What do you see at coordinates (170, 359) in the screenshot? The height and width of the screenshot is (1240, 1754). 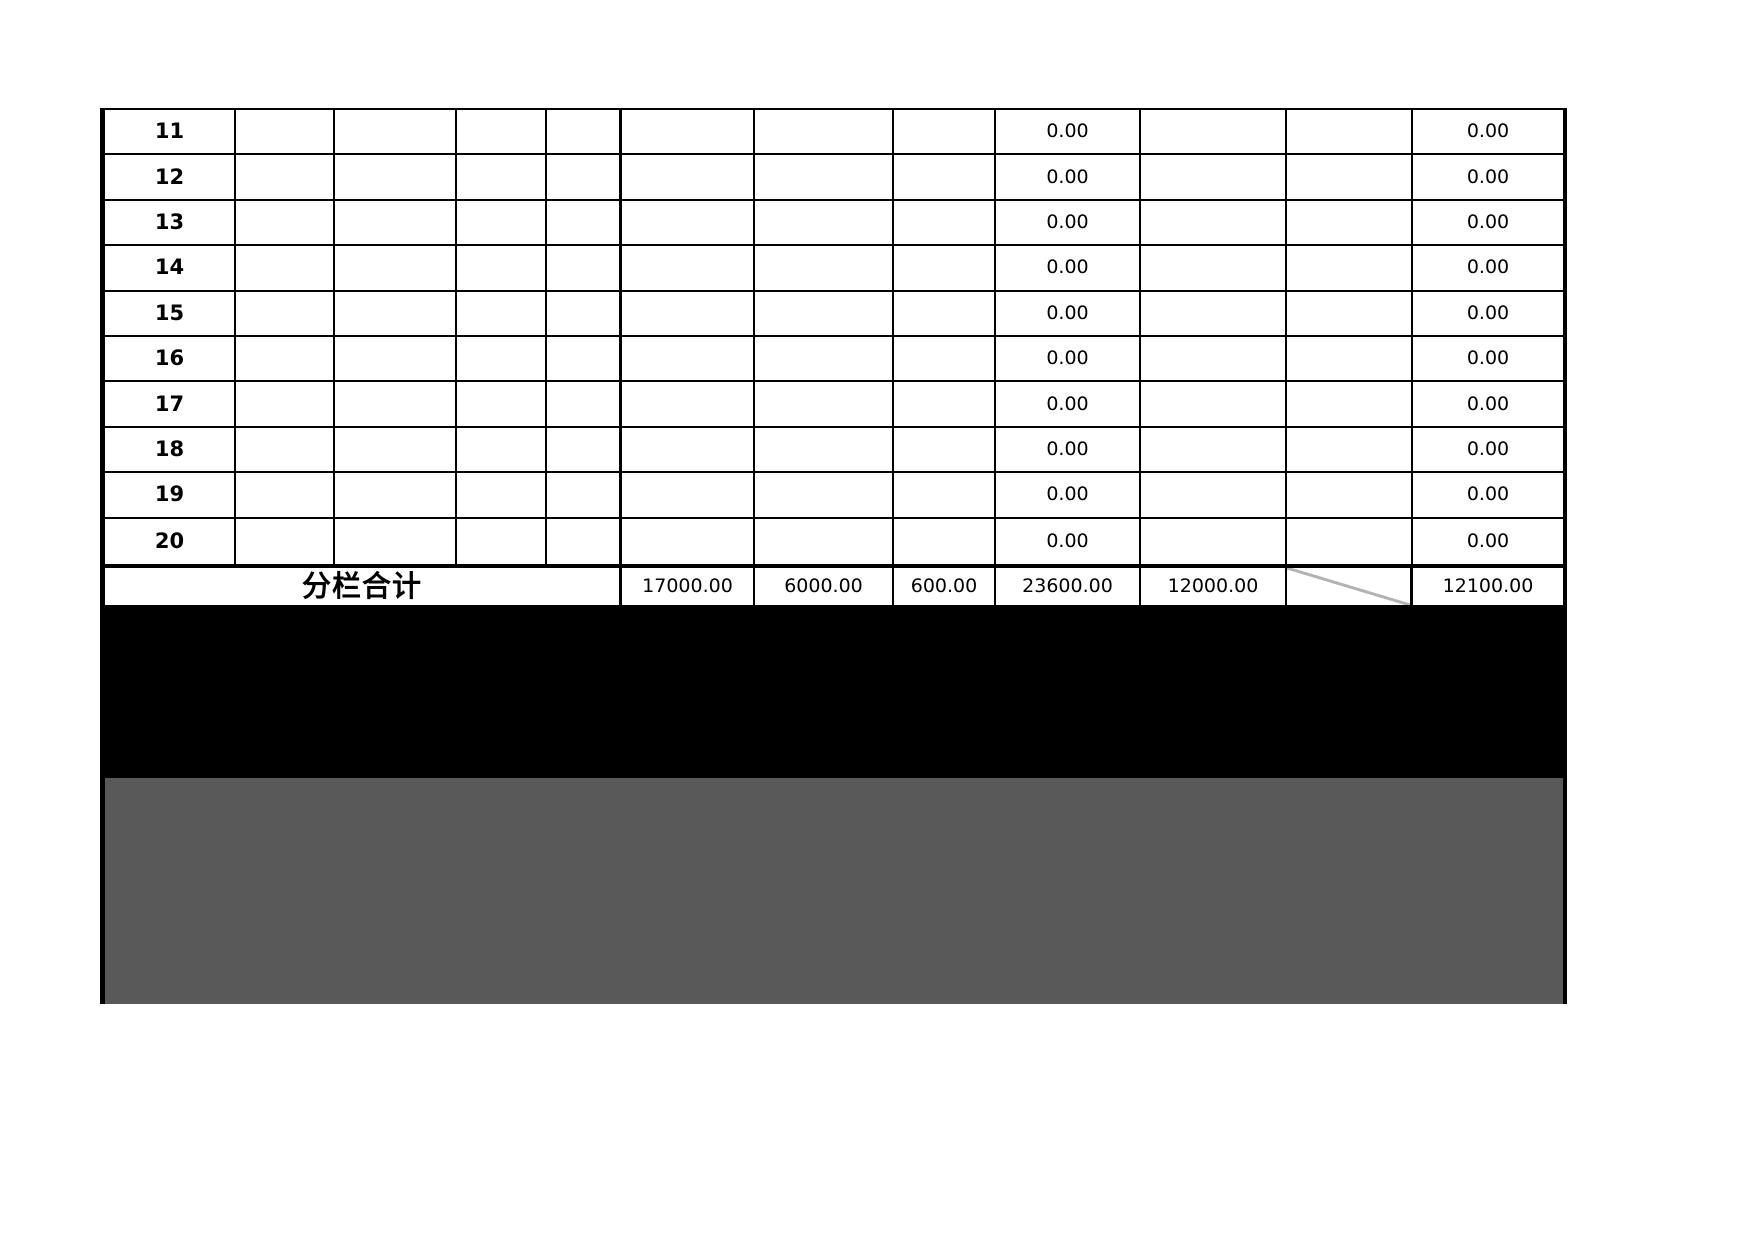 I see `row-number-cell: 16` at bounding box center [170, 359].